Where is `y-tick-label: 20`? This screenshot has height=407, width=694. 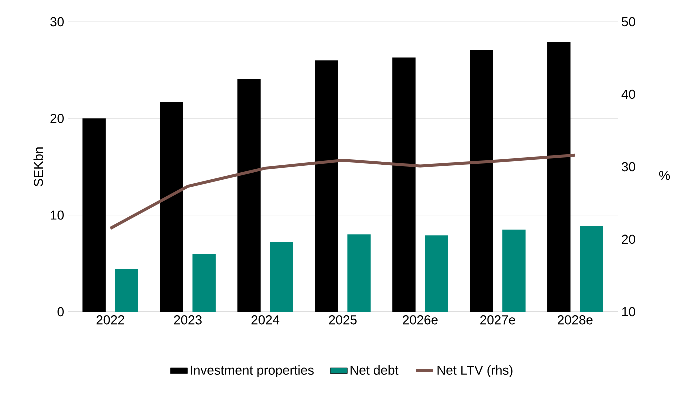 y-tick-label: 20 is located at coordinates (57, 119).